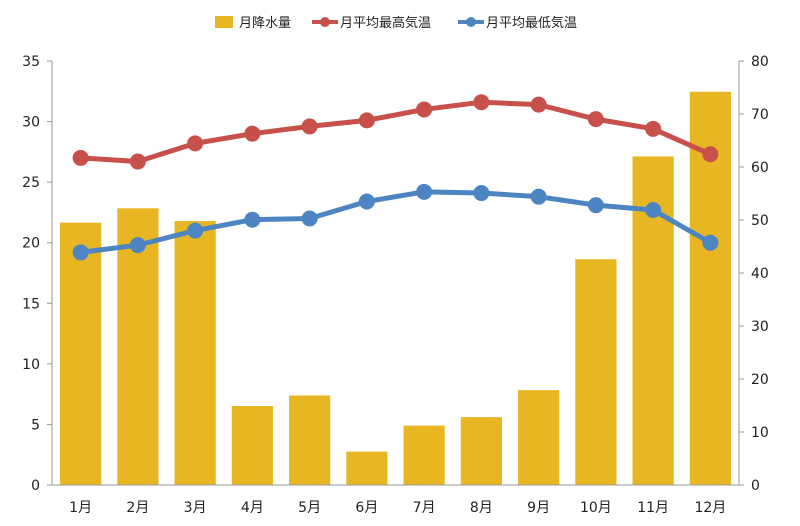 This screenshot has height=526, width=800. Describe the element at coordinates (252, 133) in the screenshot. I see `point-0-4月` at that location.